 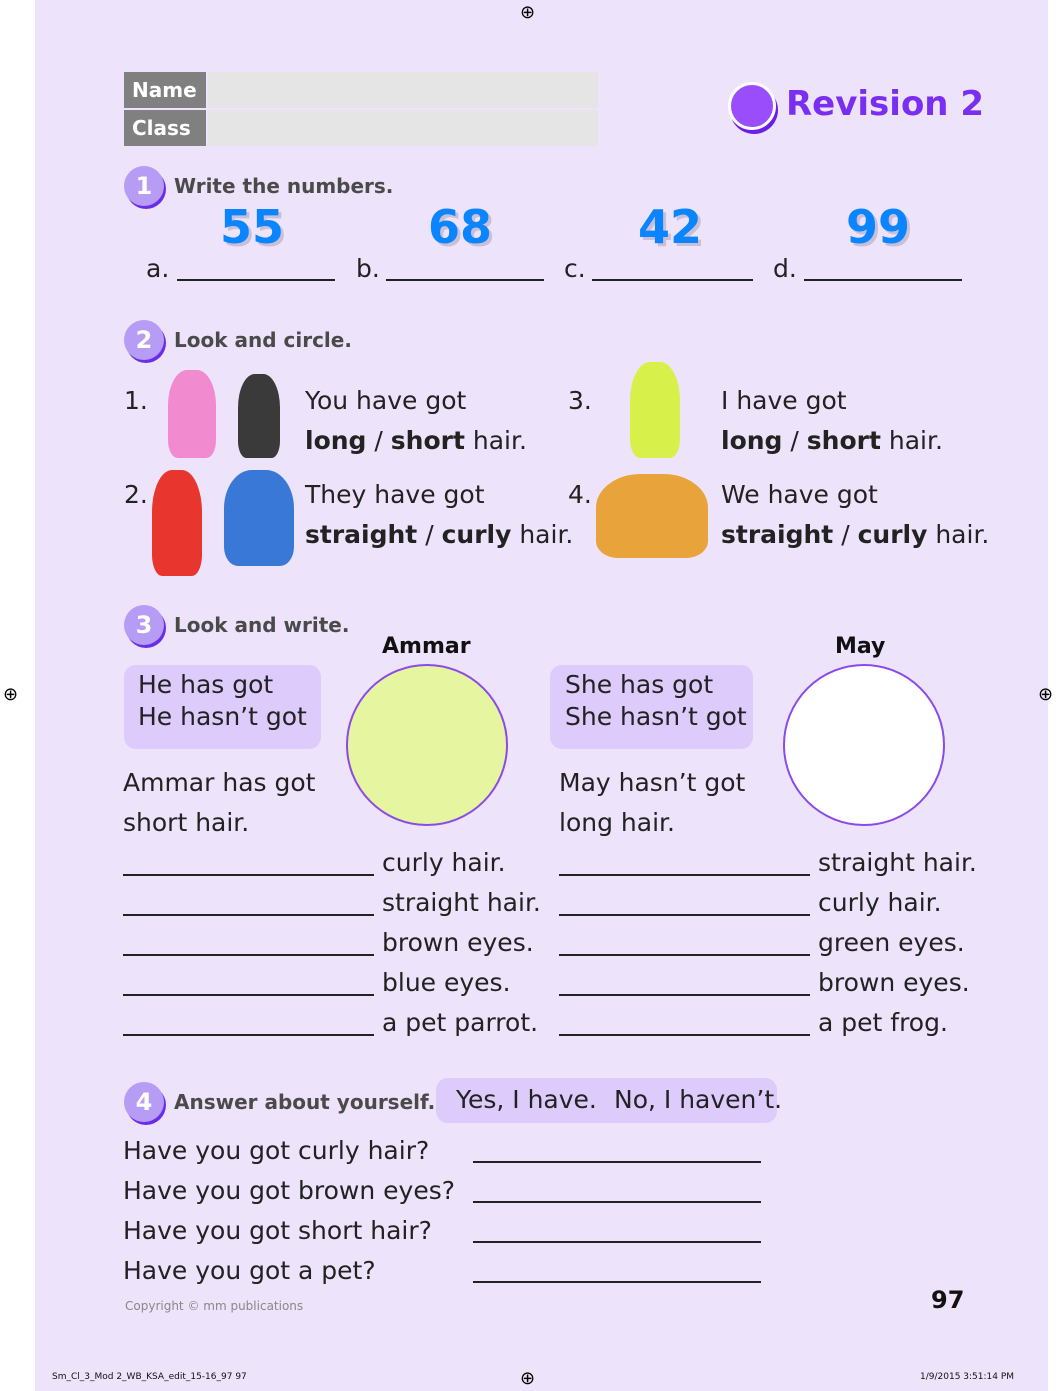 What do you see at coordinates (652, 782) in the screenshot?
I see `example-text: May hasn’t got` at bounding box center [652, 782].